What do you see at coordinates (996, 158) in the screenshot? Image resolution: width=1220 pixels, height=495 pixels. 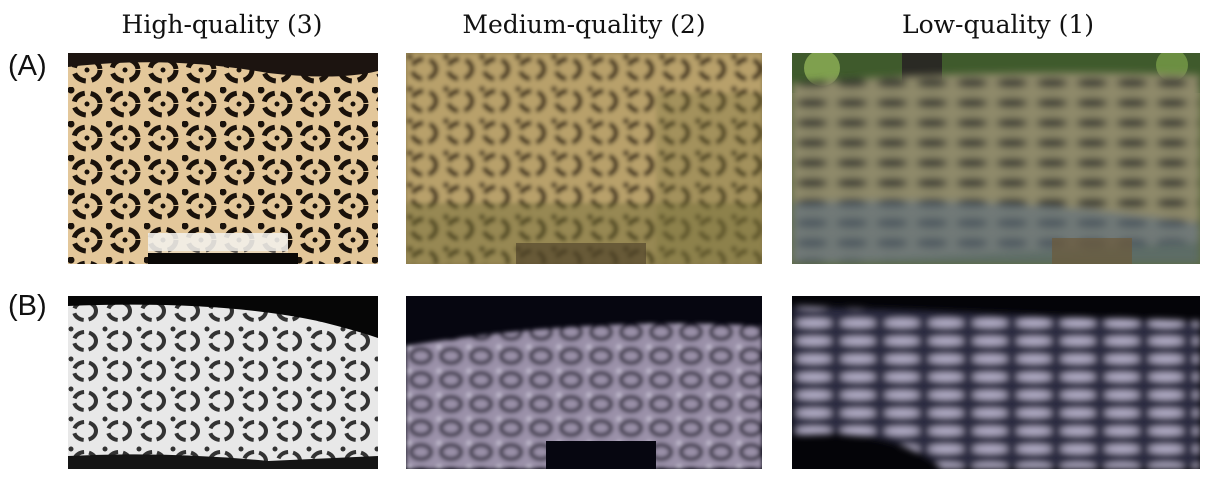 I see `photo-a-low-quality` at bounding box center [996, 158].